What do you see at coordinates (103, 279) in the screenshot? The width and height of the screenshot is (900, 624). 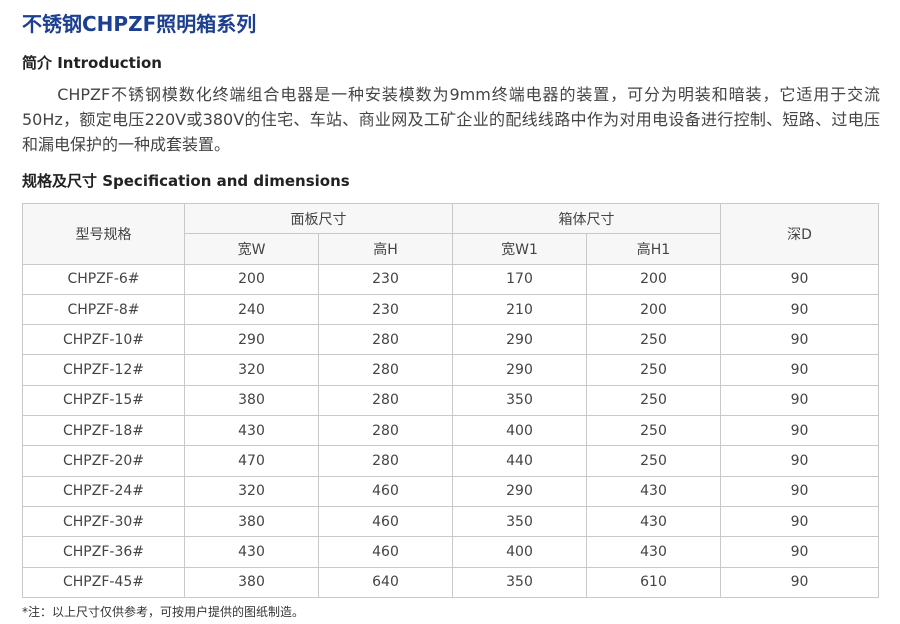 I see `table-cell: CHPZF-6#` at bounding box center [103, 279].